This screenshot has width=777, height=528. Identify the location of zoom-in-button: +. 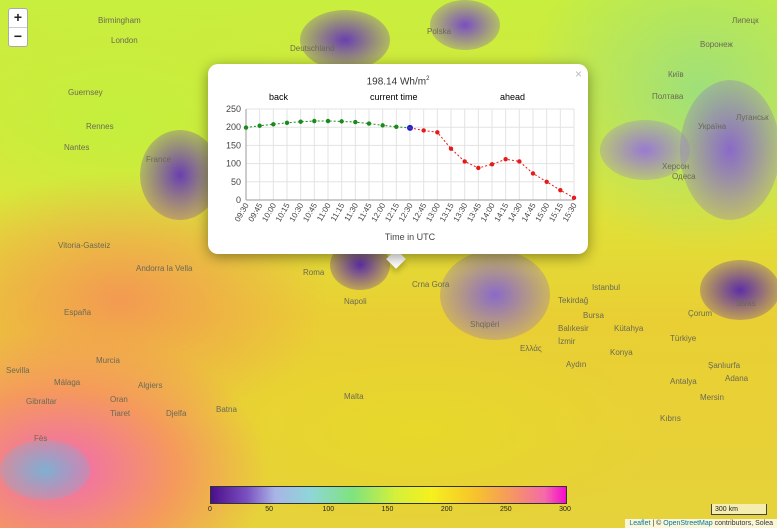
(18, 17).